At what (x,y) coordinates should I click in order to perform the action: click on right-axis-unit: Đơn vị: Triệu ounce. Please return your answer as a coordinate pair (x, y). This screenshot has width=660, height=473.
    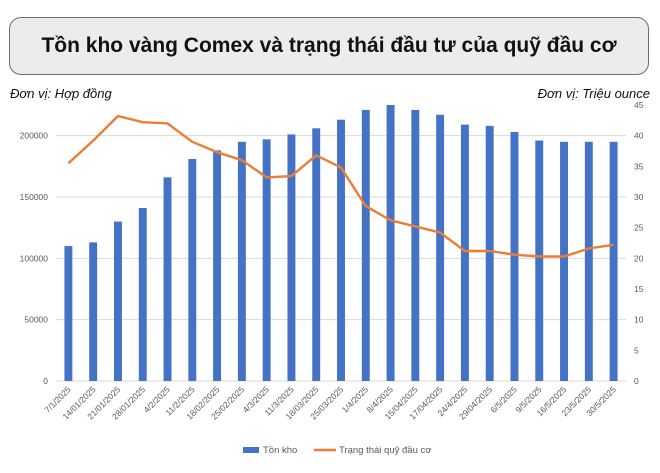
    Looking at the image, I should click on (593, 93).